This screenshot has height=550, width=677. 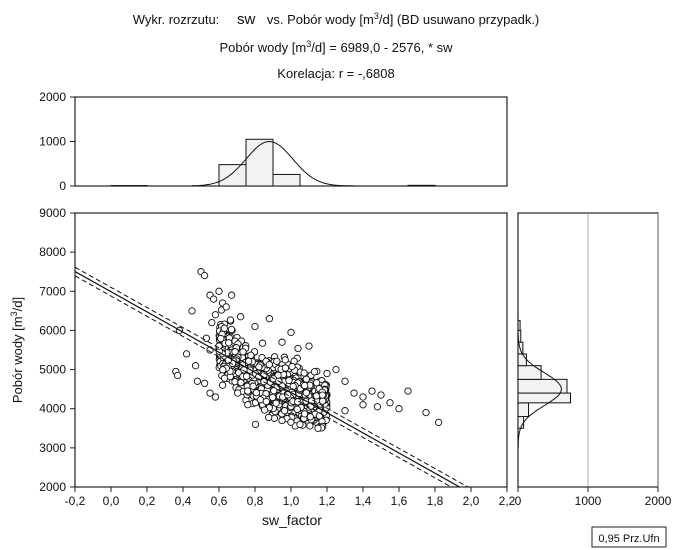 What do you see at coordinates (320, 19) in the screenshot?
I see `header-text-a: vs. Pobór wody [m` at bounding box center [320, 19].